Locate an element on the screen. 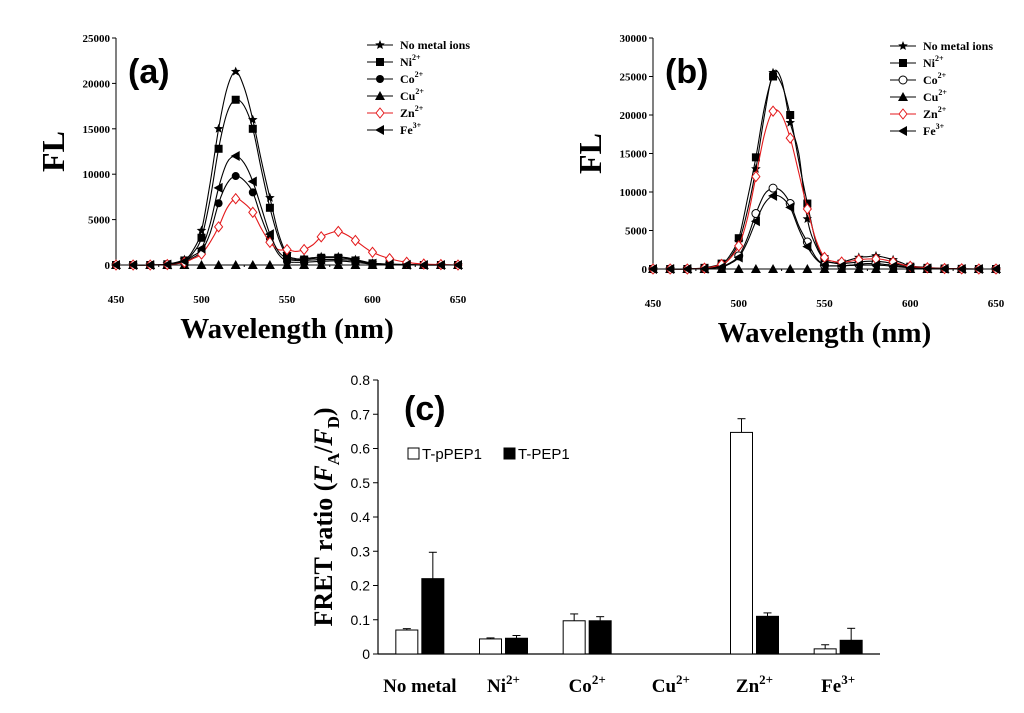  legend-label: Ni2+ is located at coordinates (410, 61).